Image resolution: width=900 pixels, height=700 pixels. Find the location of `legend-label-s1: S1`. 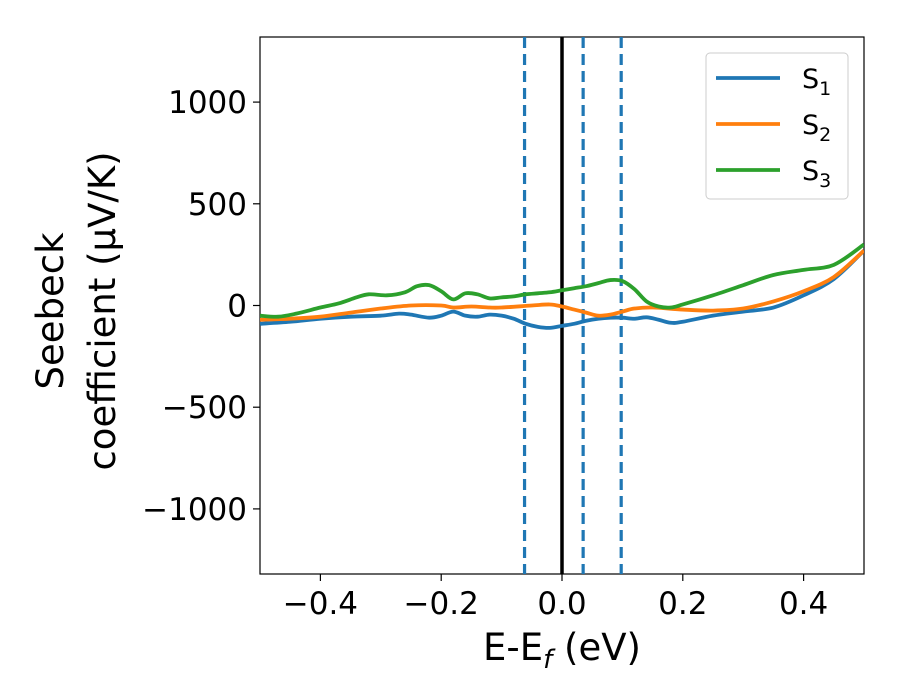

legend-label-s1: S1 is located at coordinates (816, 82).